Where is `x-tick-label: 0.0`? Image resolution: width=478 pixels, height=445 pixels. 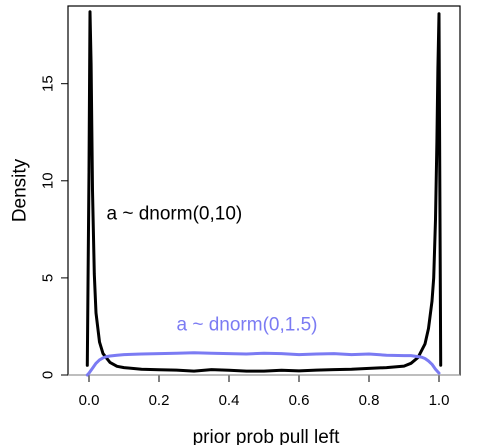 x-tick-label: 0.0 is located at coordinates (89, 400).